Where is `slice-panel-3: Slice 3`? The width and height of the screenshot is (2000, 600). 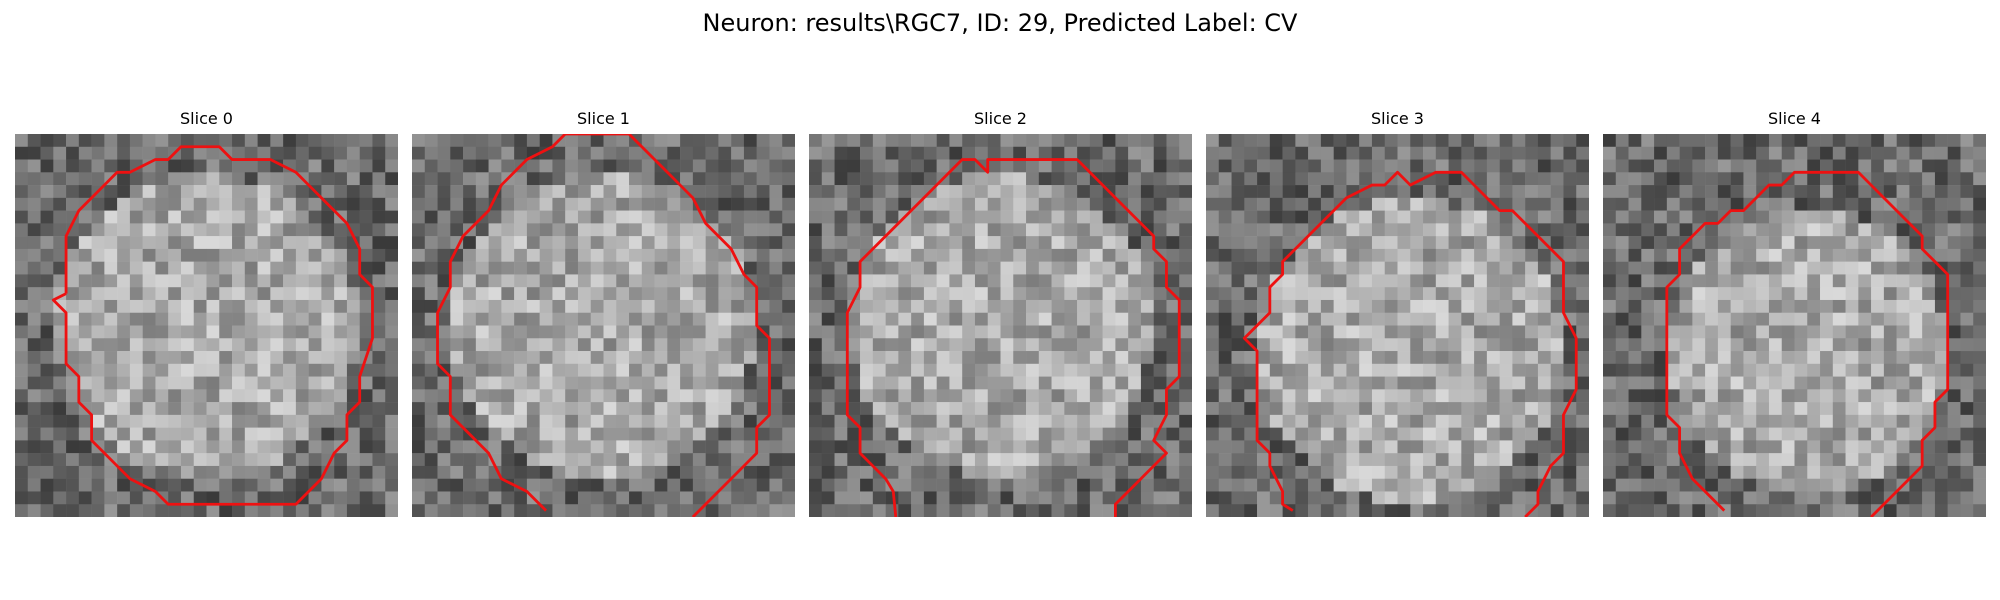 slice-panel-3: Slice 3 is located at coordinates (1397, 312).